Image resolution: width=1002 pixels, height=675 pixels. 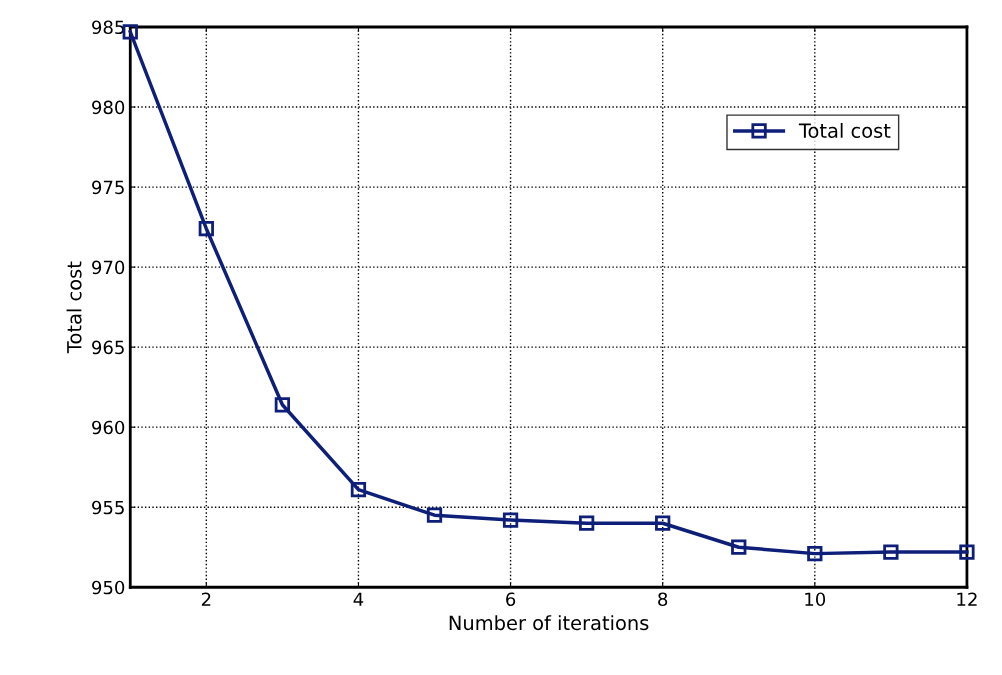 What do you see at coordinates (206, 599) in the screenshot?
I see `x-tick-label: 2` at bounding box center [206, 599].